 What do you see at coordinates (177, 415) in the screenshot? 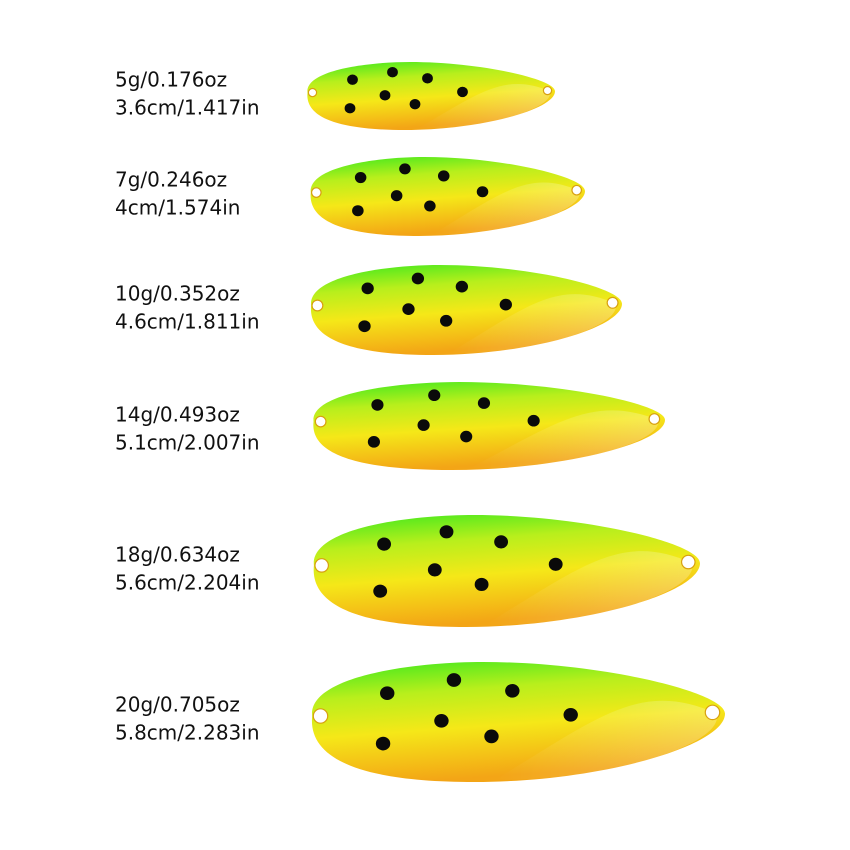
I see `weight-label: 14g/0.493oz` at bounding box center [177, 415].